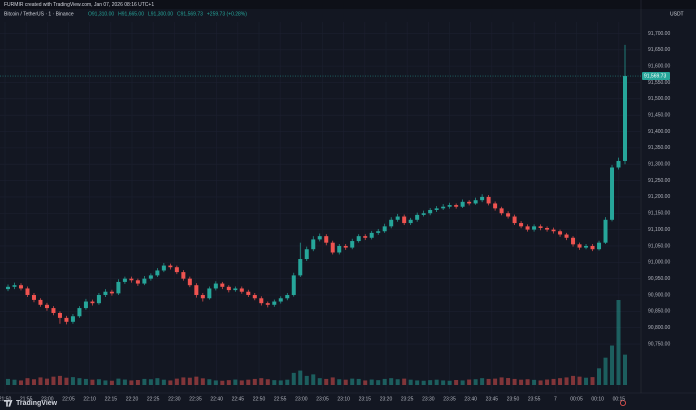  I want to click on x-tick-label: 22:20, so click(132, 399).